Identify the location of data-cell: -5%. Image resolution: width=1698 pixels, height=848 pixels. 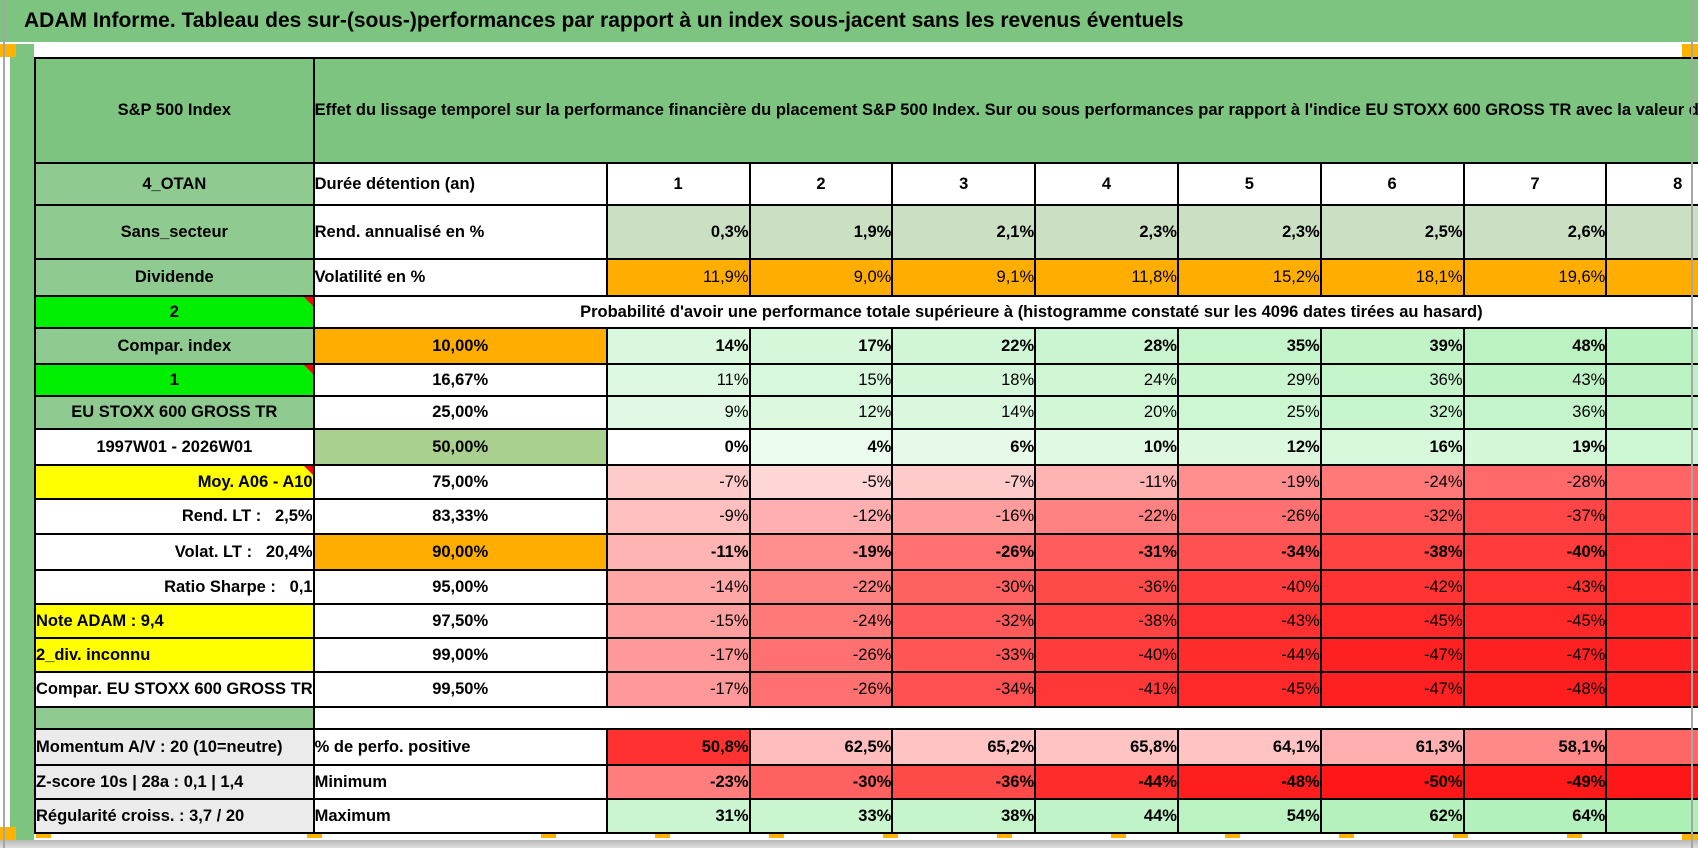
(821, 482).